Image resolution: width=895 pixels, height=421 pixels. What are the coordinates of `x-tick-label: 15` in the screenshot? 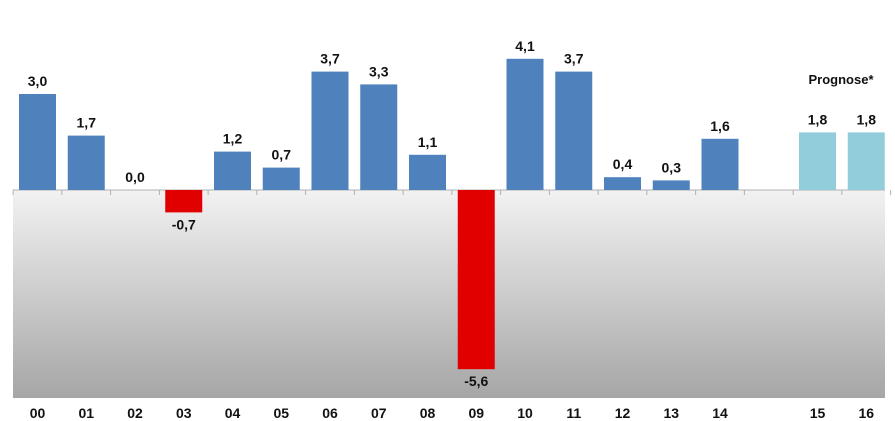 It's located at (818, 413).